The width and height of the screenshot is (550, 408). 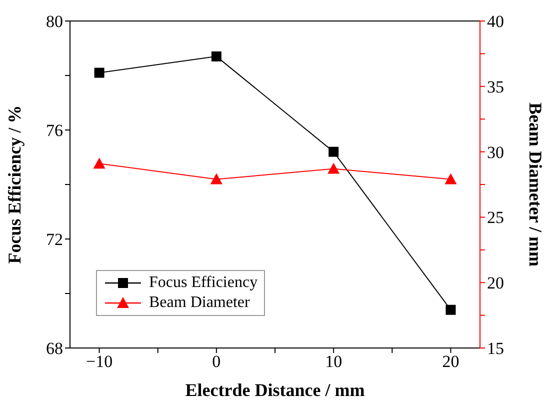 I want to click on y2-tick-label: 15, so click(x=495, y=348).